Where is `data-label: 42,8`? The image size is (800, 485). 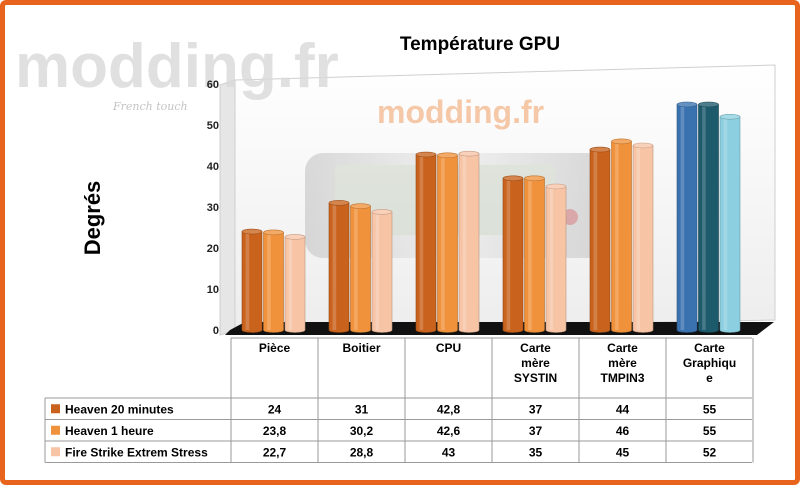
data-label: 42,8 is located at coordinates (449, 409).